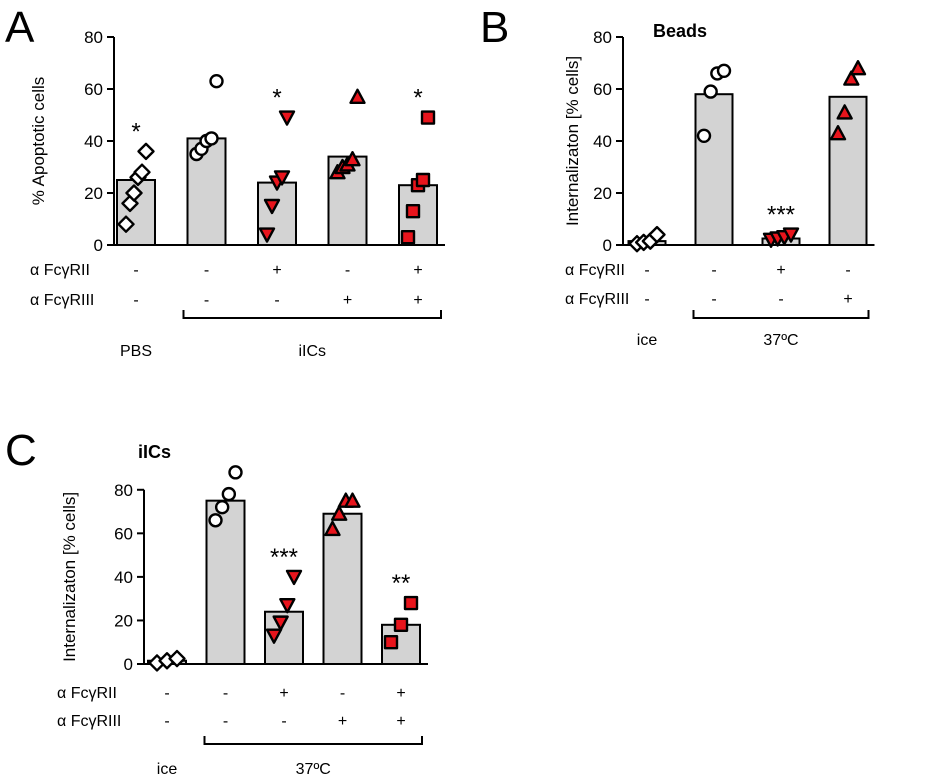 The height and width of the screenshot is (775, 950). I want to click on group-label: 37ºC, so click(313, 768).